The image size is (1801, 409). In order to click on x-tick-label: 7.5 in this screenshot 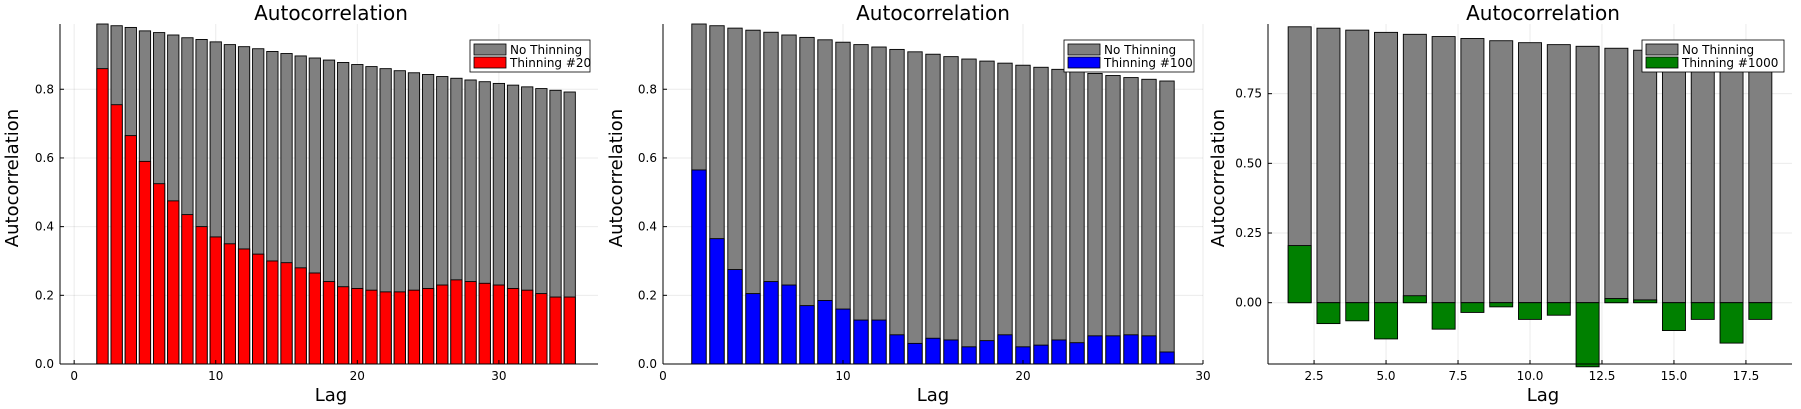, I will do `click(1457, 376)`.